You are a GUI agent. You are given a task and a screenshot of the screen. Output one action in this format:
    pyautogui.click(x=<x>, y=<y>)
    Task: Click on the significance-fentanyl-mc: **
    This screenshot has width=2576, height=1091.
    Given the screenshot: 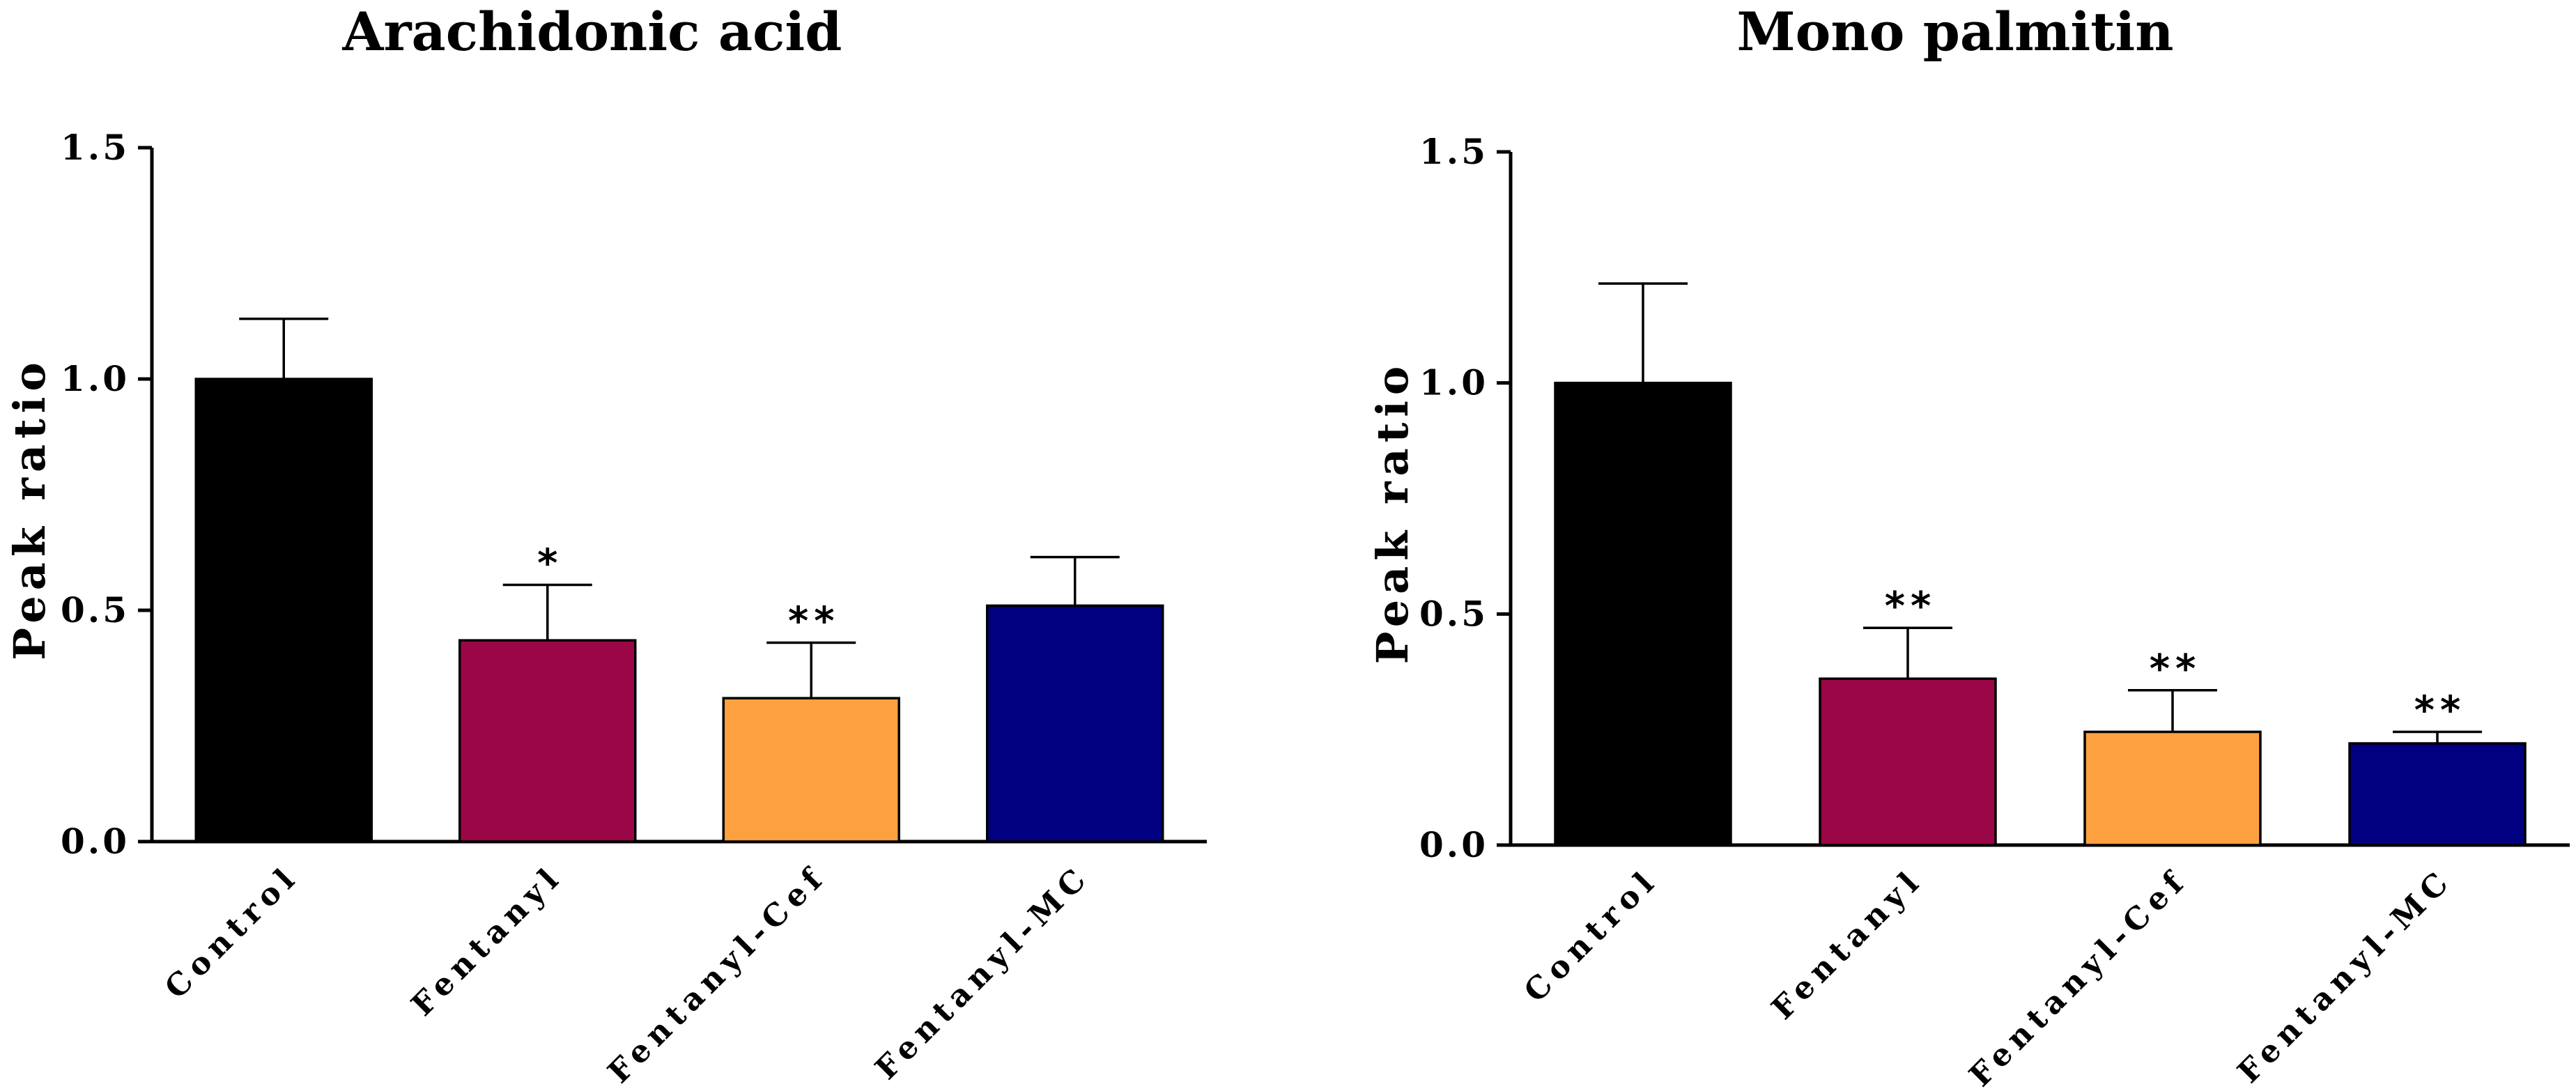 What is the action you would take?
    pyautogui.click(x=2440, y=711)
    